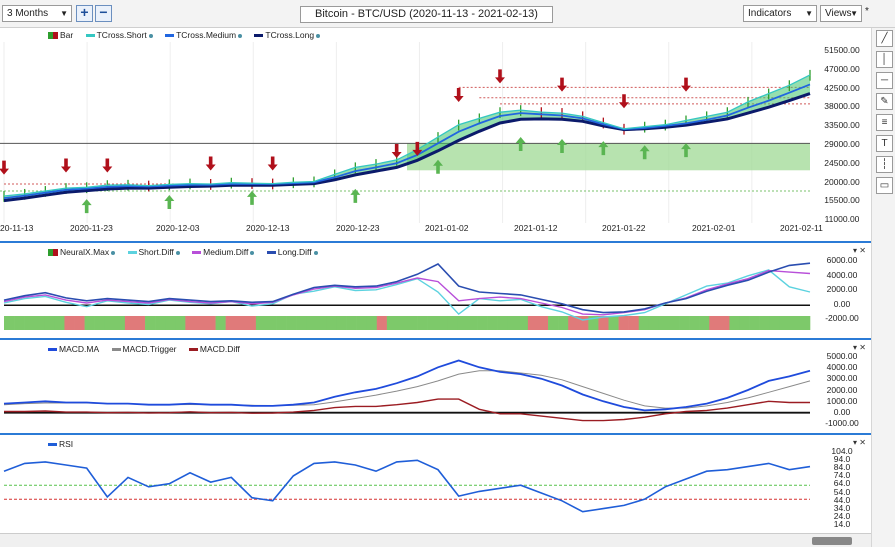  I want to click on vertical-line-icon: │, so click(884, 59).